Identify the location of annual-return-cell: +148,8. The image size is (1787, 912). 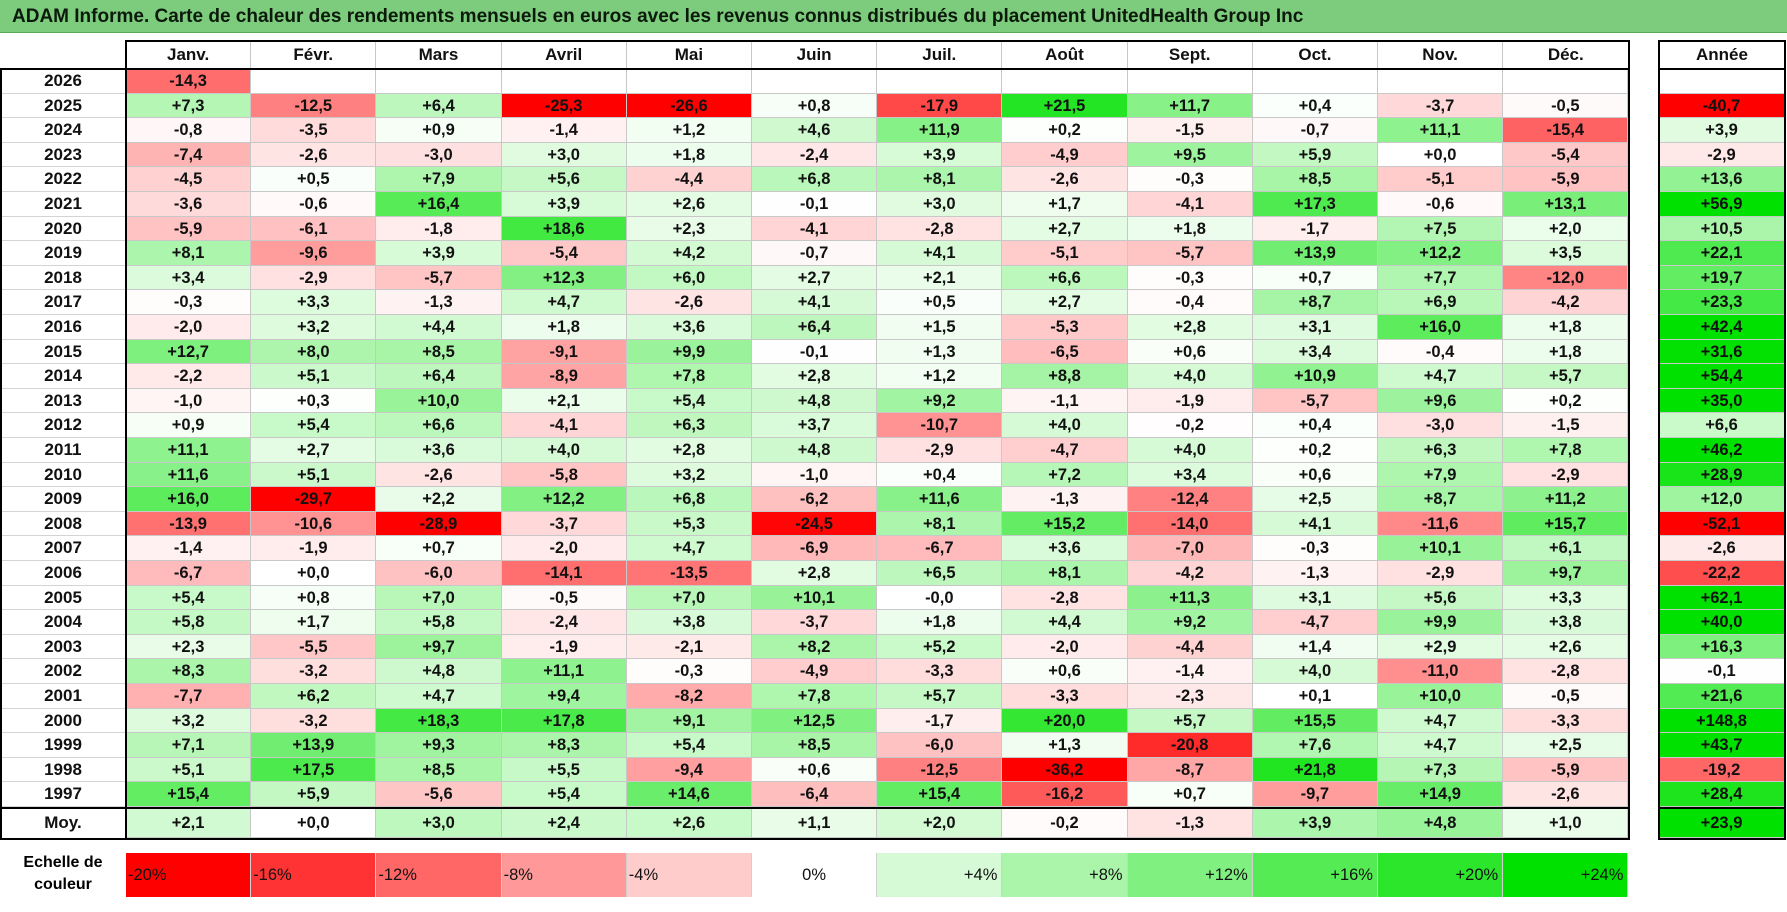
(1722, 721).